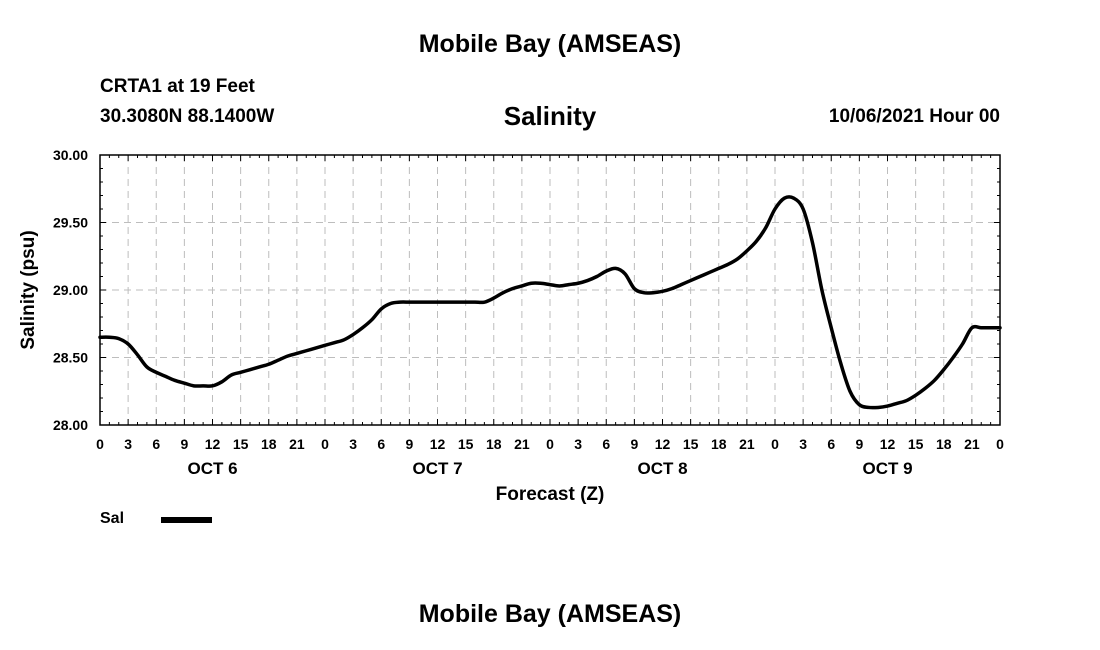  Describe the element at coordinates (70, 358) in the screenshot. I see `y-tick-label: 28.50` at that location.